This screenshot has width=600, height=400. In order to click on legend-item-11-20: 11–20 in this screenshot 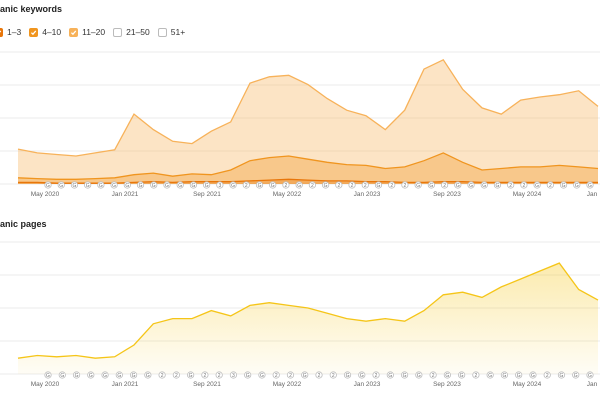, I will do `click(87, 32)`.